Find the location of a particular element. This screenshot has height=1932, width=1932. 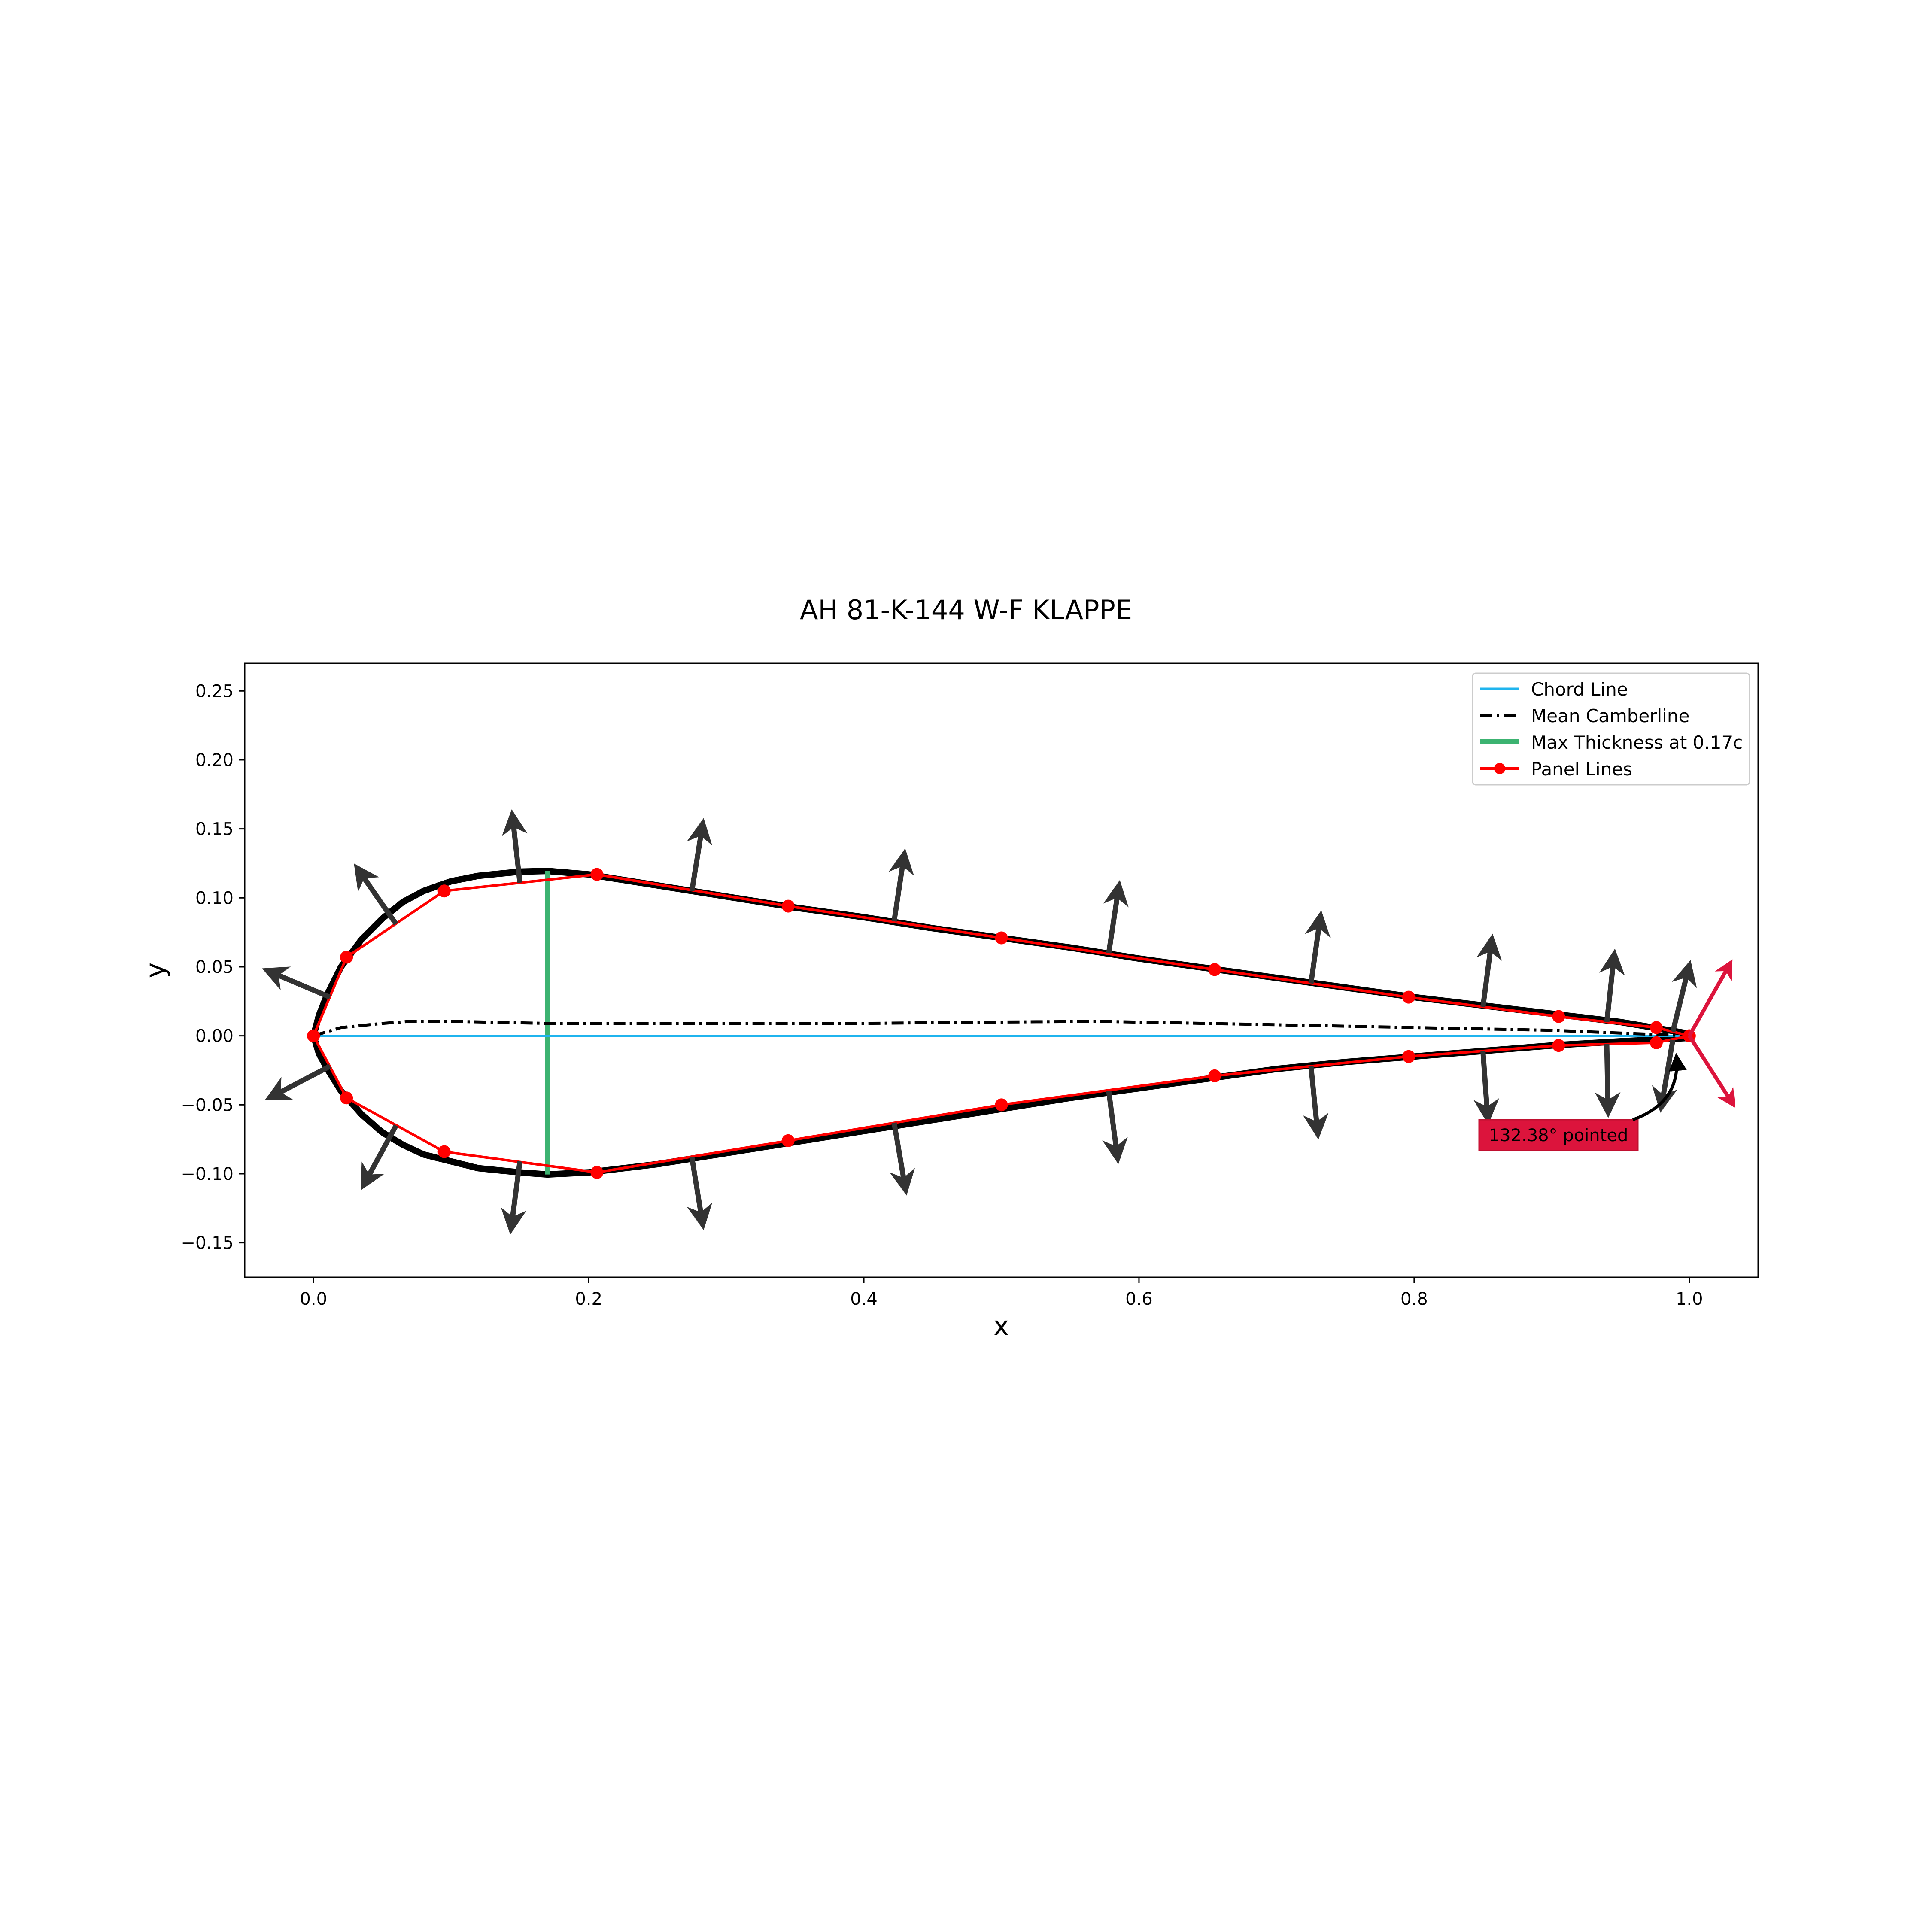

y-tick-label: 0.05 is located at coordinates (214, 967).